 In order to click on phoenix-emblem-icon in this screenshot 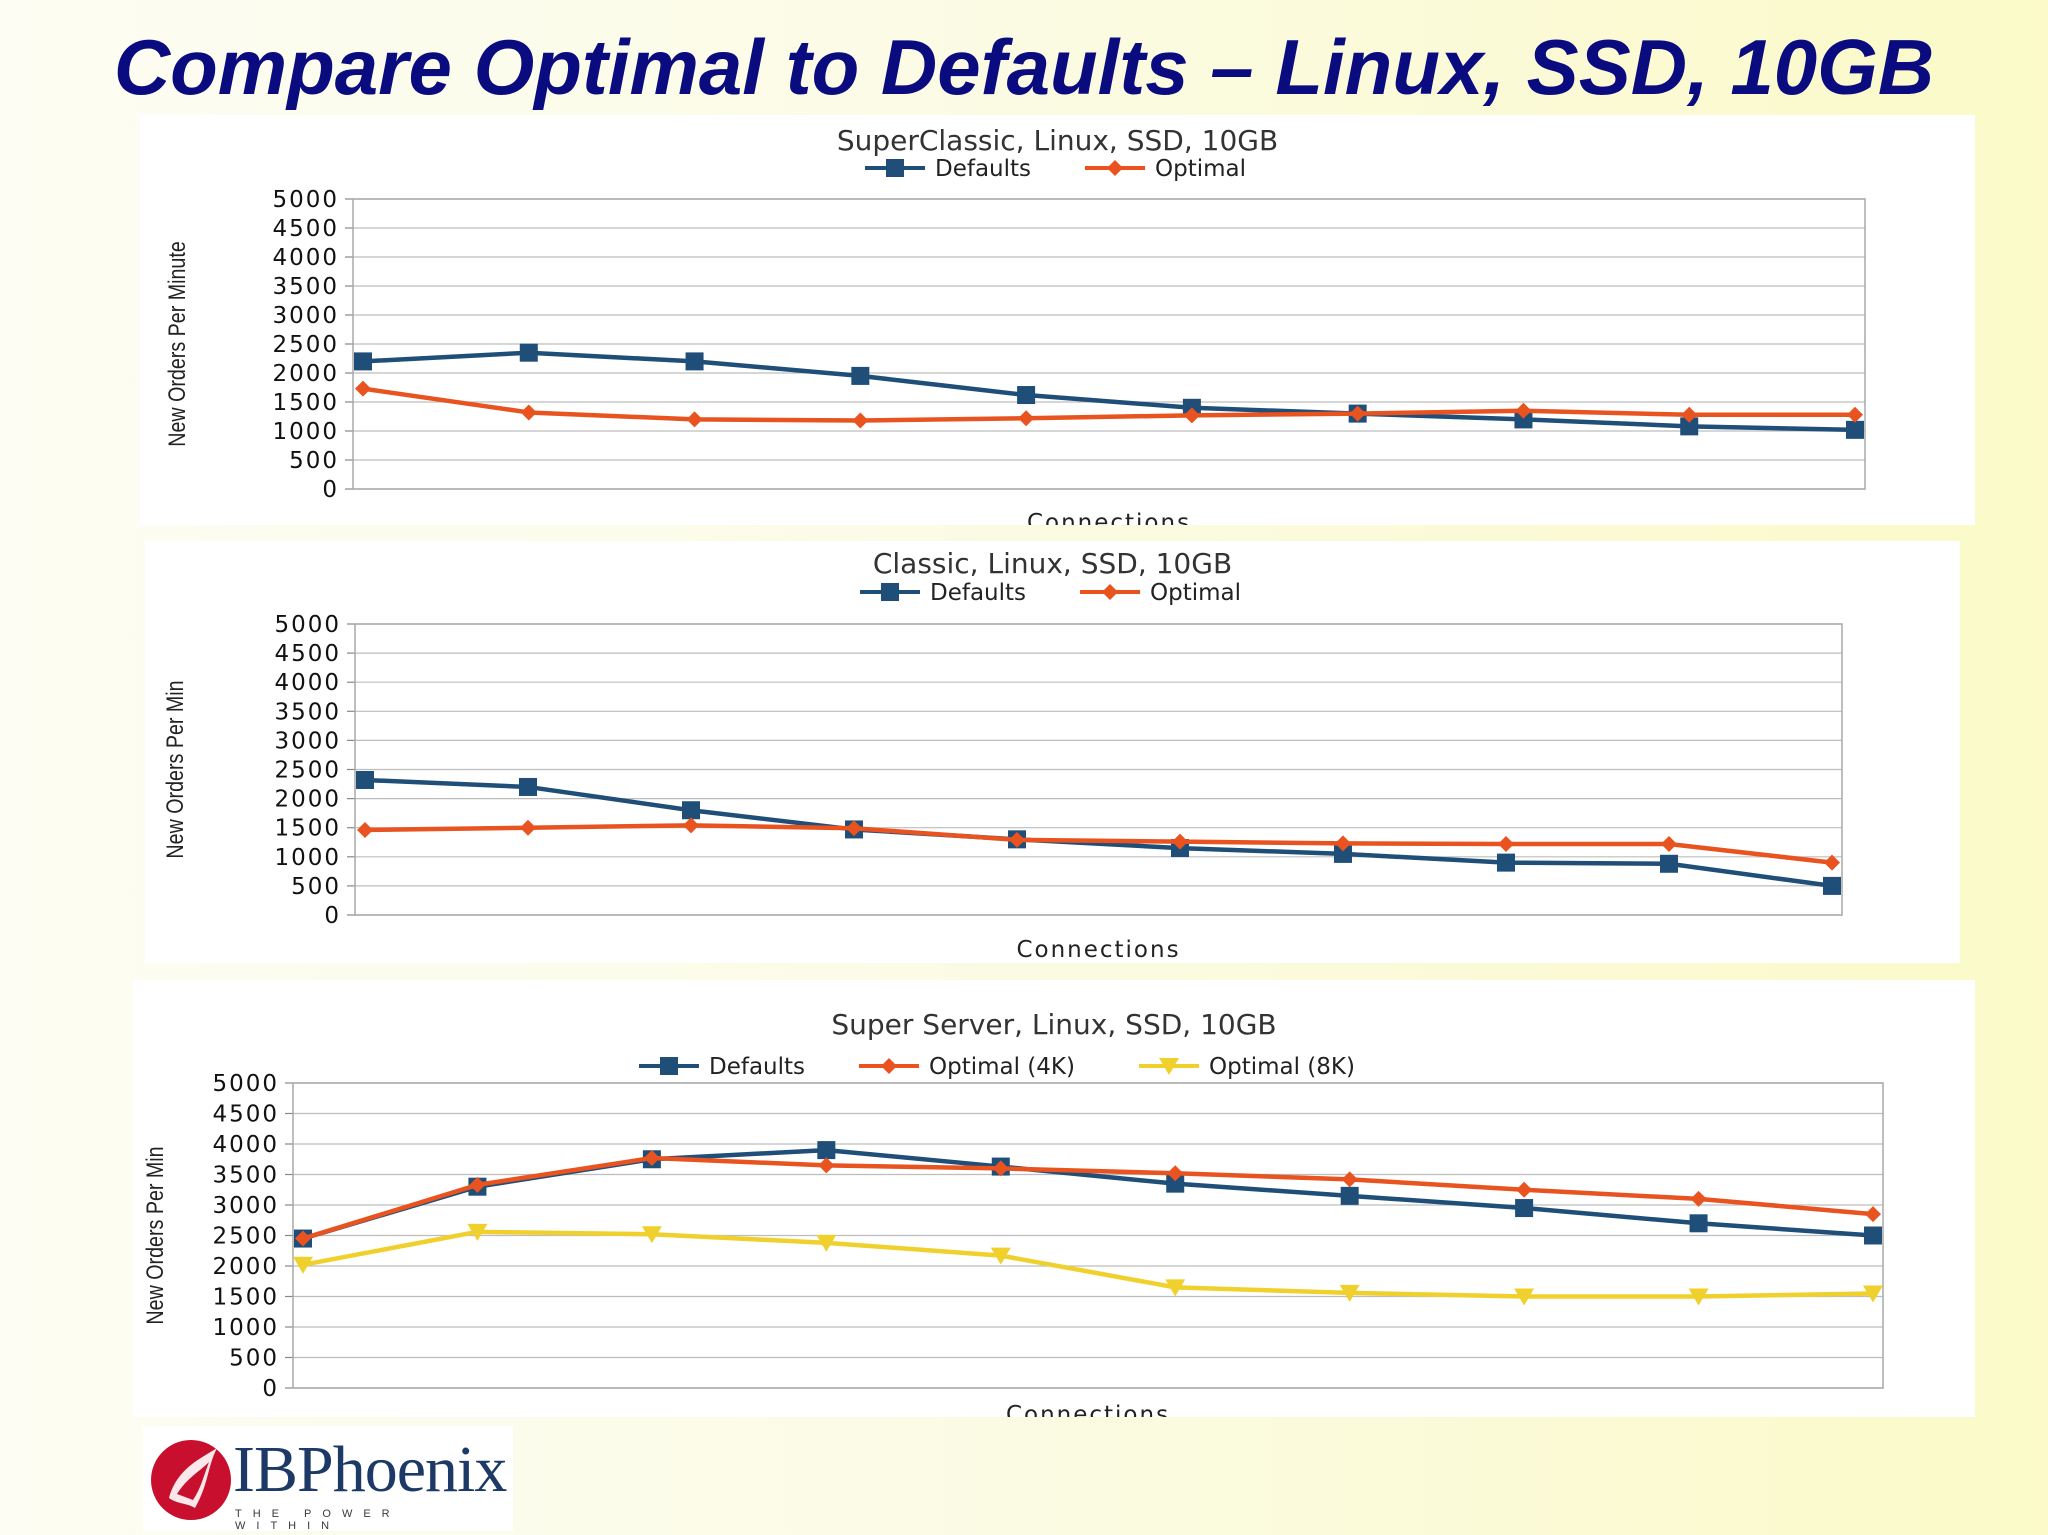, I will do `click(191, 1480)`.